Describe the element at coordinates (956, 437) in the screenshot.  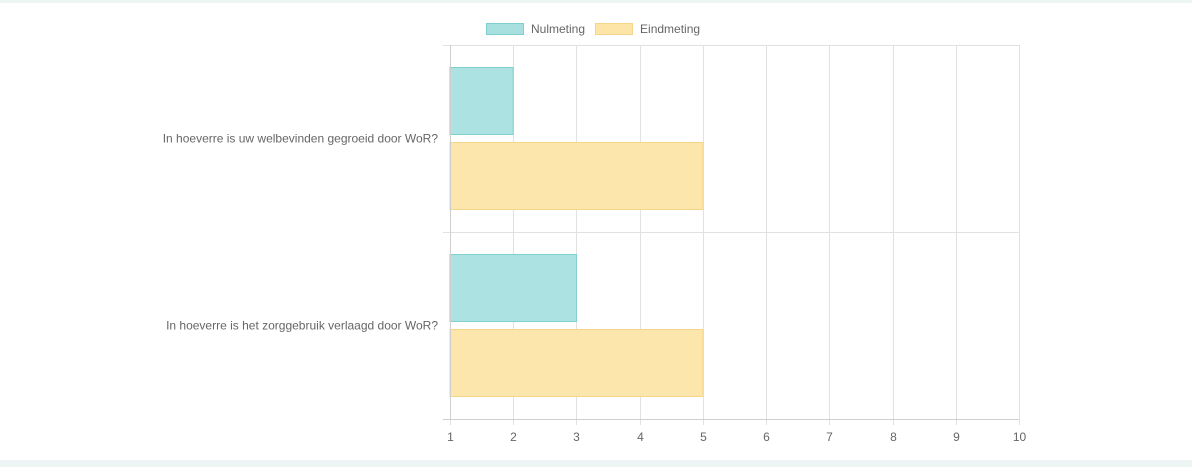
I see `x-tick-label: 9` at that location.